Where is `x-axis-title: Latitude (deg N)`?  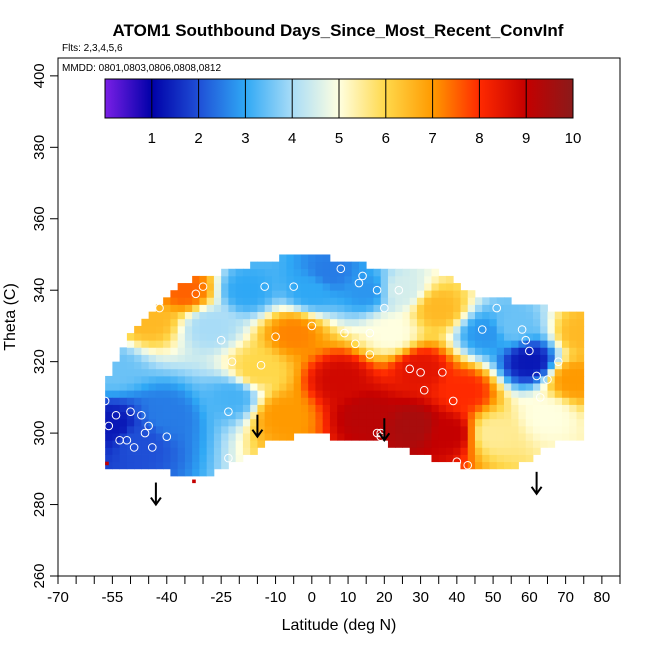
x-axis-title: Latitude (deg N) is located at coordinates (339, 625).